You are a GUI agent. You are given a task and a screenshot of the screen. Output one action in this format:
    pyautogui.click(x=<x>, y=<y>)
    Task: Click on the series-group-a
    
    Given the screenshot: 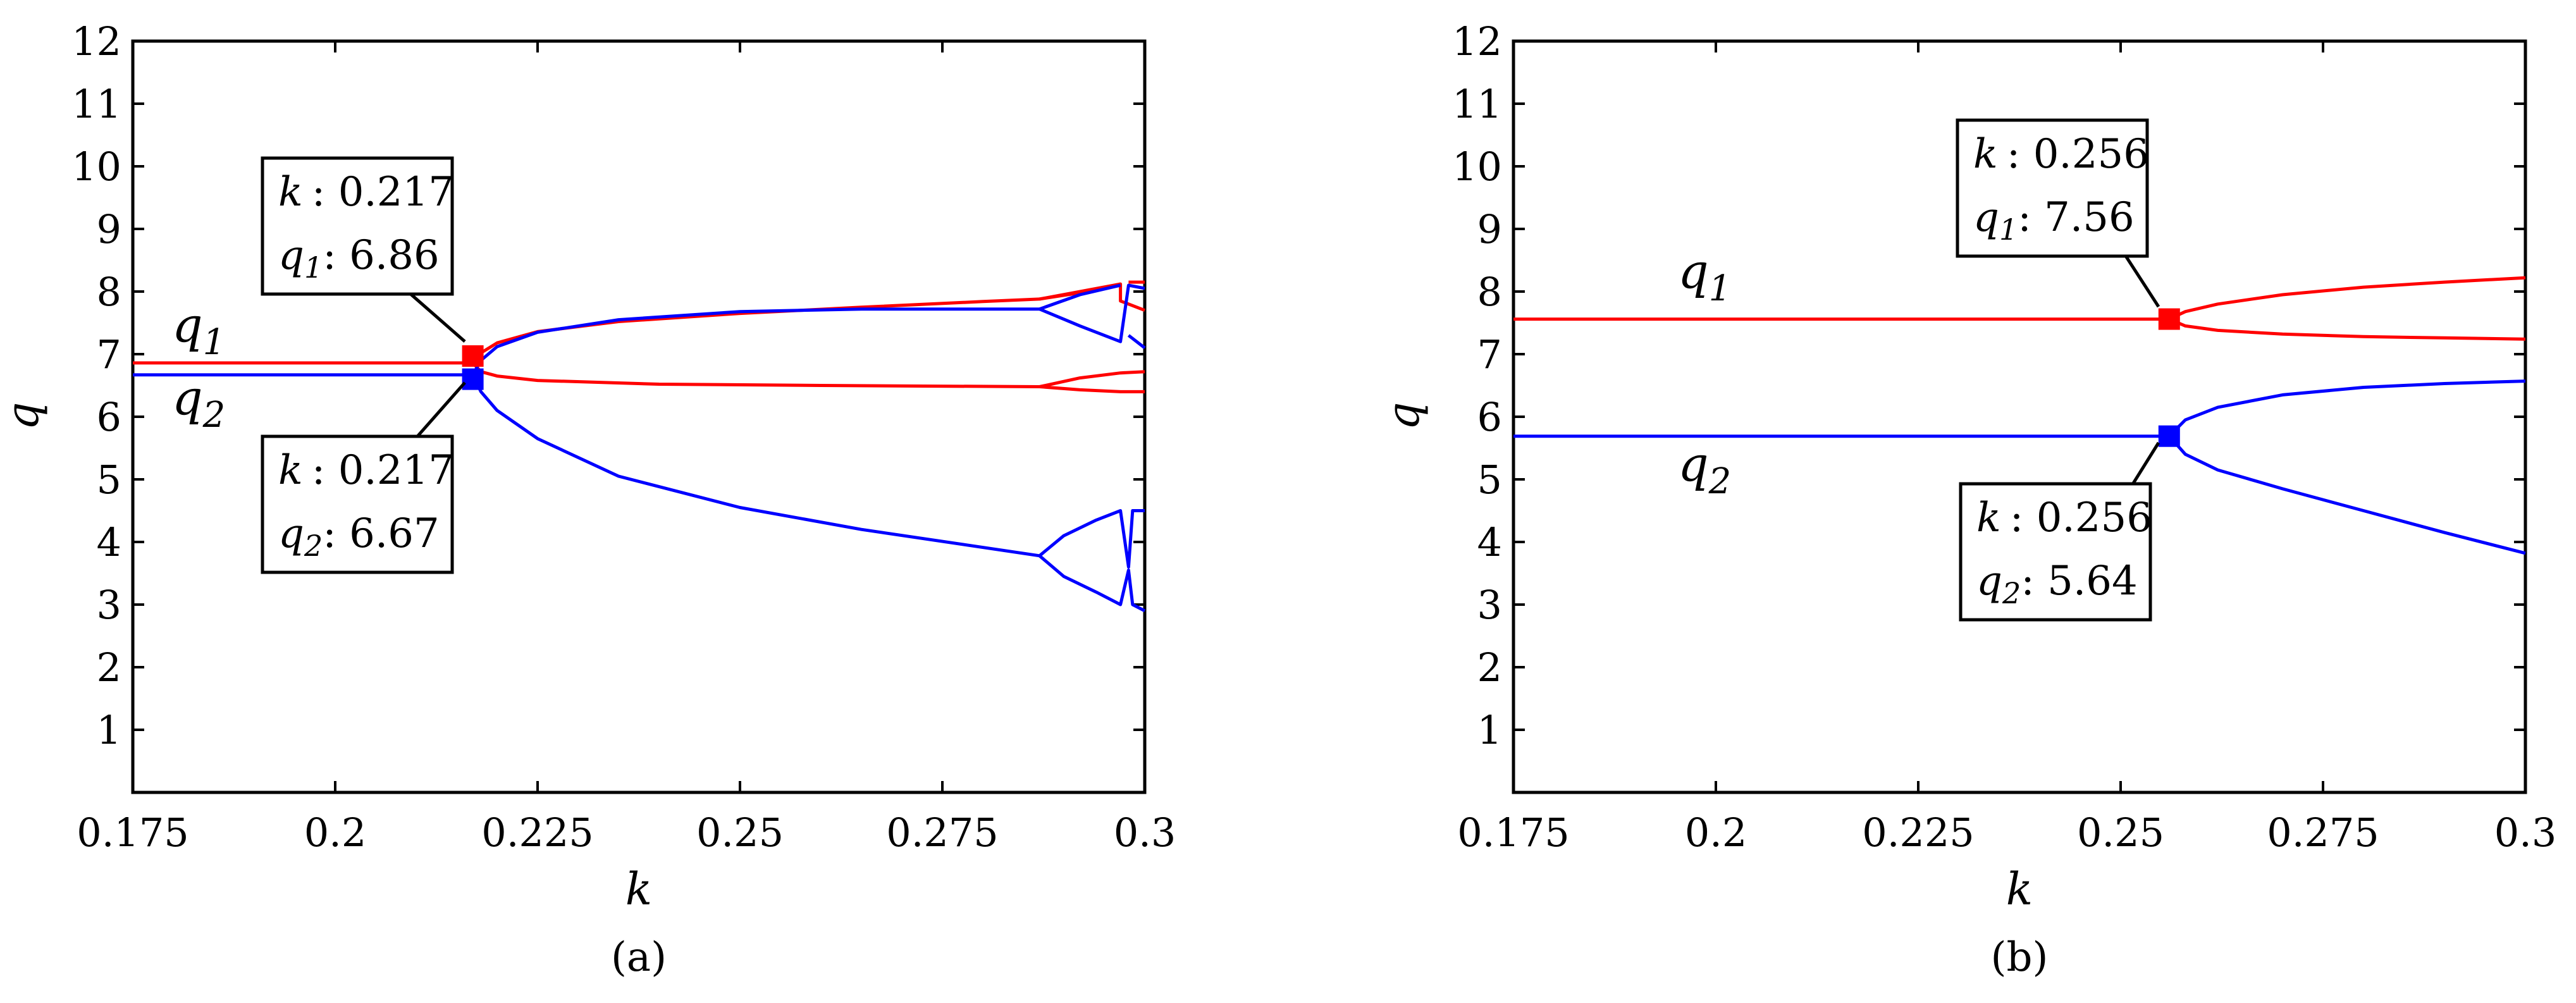 What is the action you would take?
    pyautogui.click(x=639, y=446)
    